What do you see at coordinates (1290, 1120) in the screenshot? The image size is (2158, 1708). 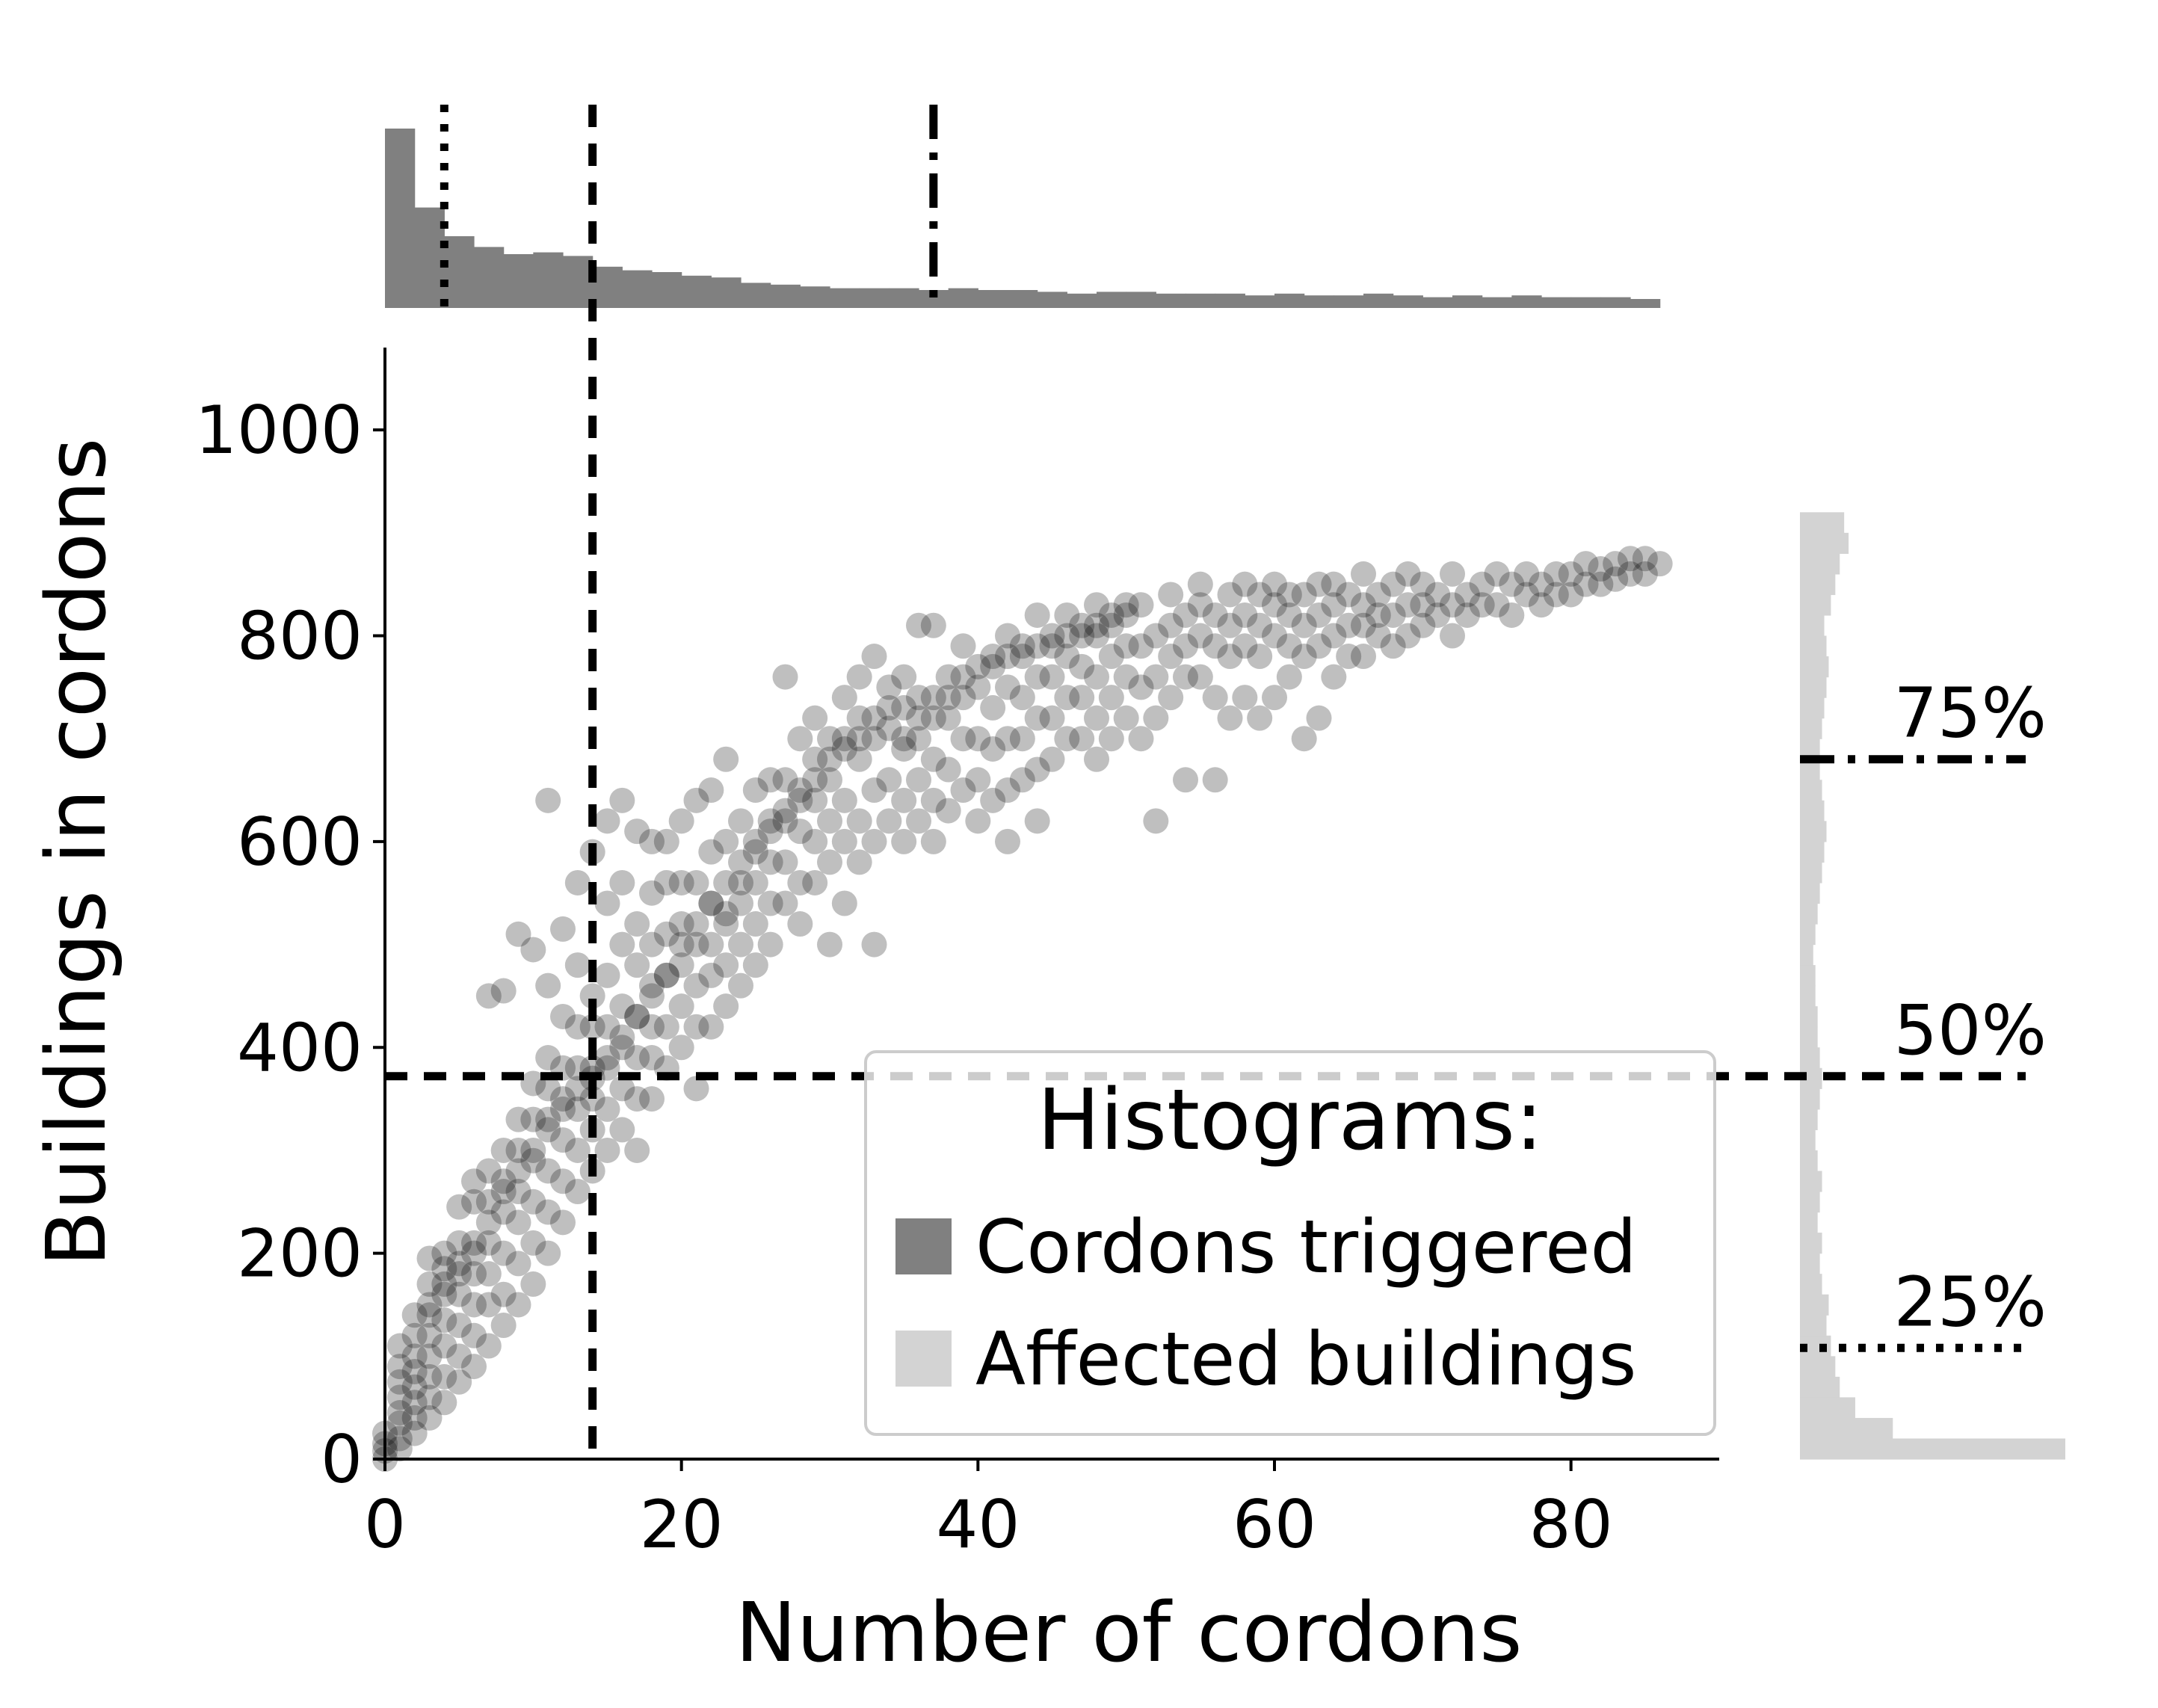 I see `legend-title: Histograms:` at bounding box center [1290, 1120].